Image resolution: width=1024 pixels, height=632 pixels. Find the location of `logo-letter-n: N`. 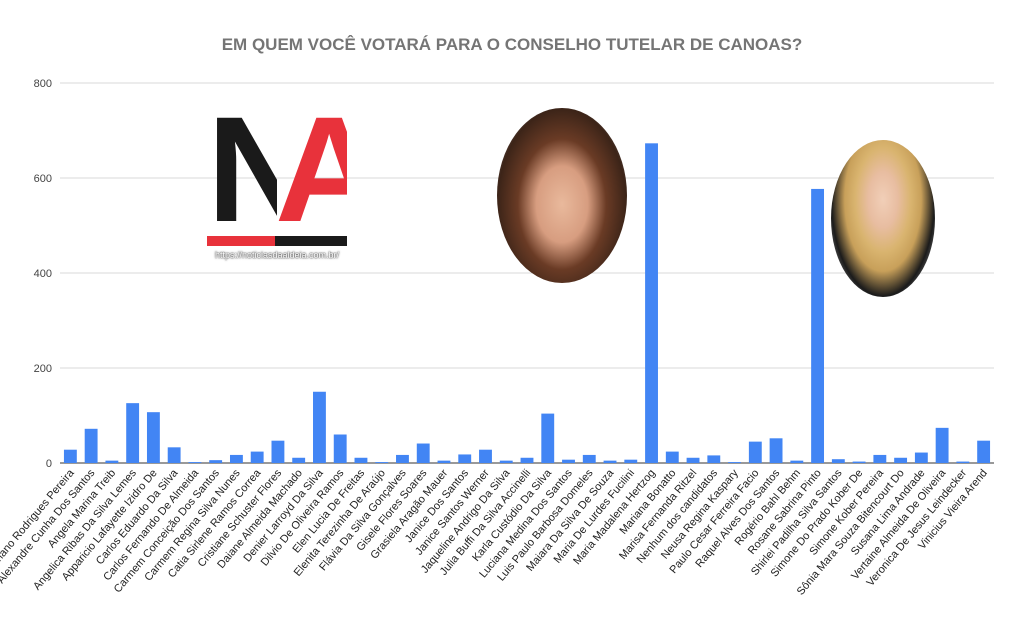

logo-letter-n: N is located at coordinates (242, 169).